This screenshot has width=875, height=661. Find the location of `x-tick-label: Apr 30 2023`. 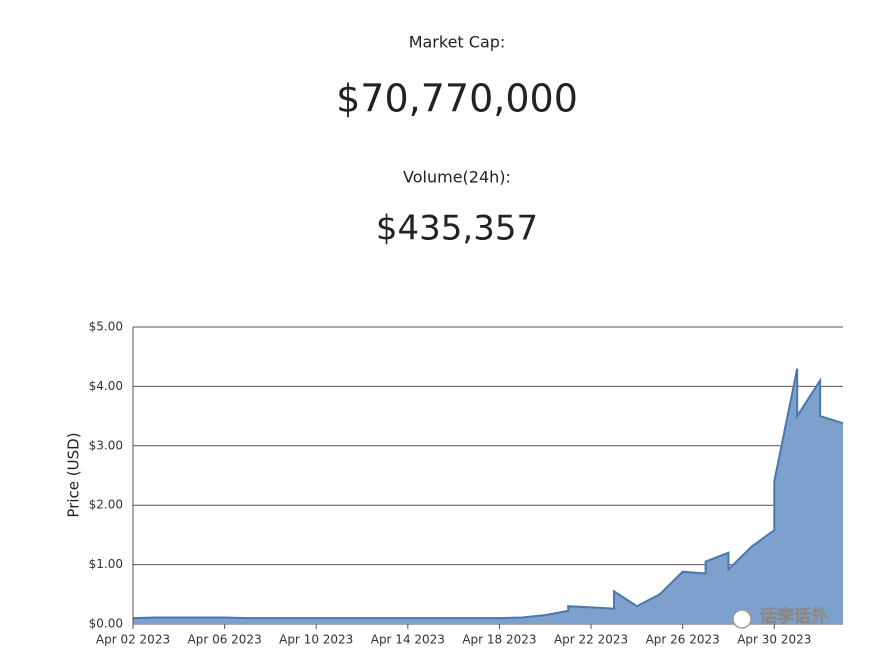

x-tick-label: Apr 30 2023 is located at coordinates (774, 640).